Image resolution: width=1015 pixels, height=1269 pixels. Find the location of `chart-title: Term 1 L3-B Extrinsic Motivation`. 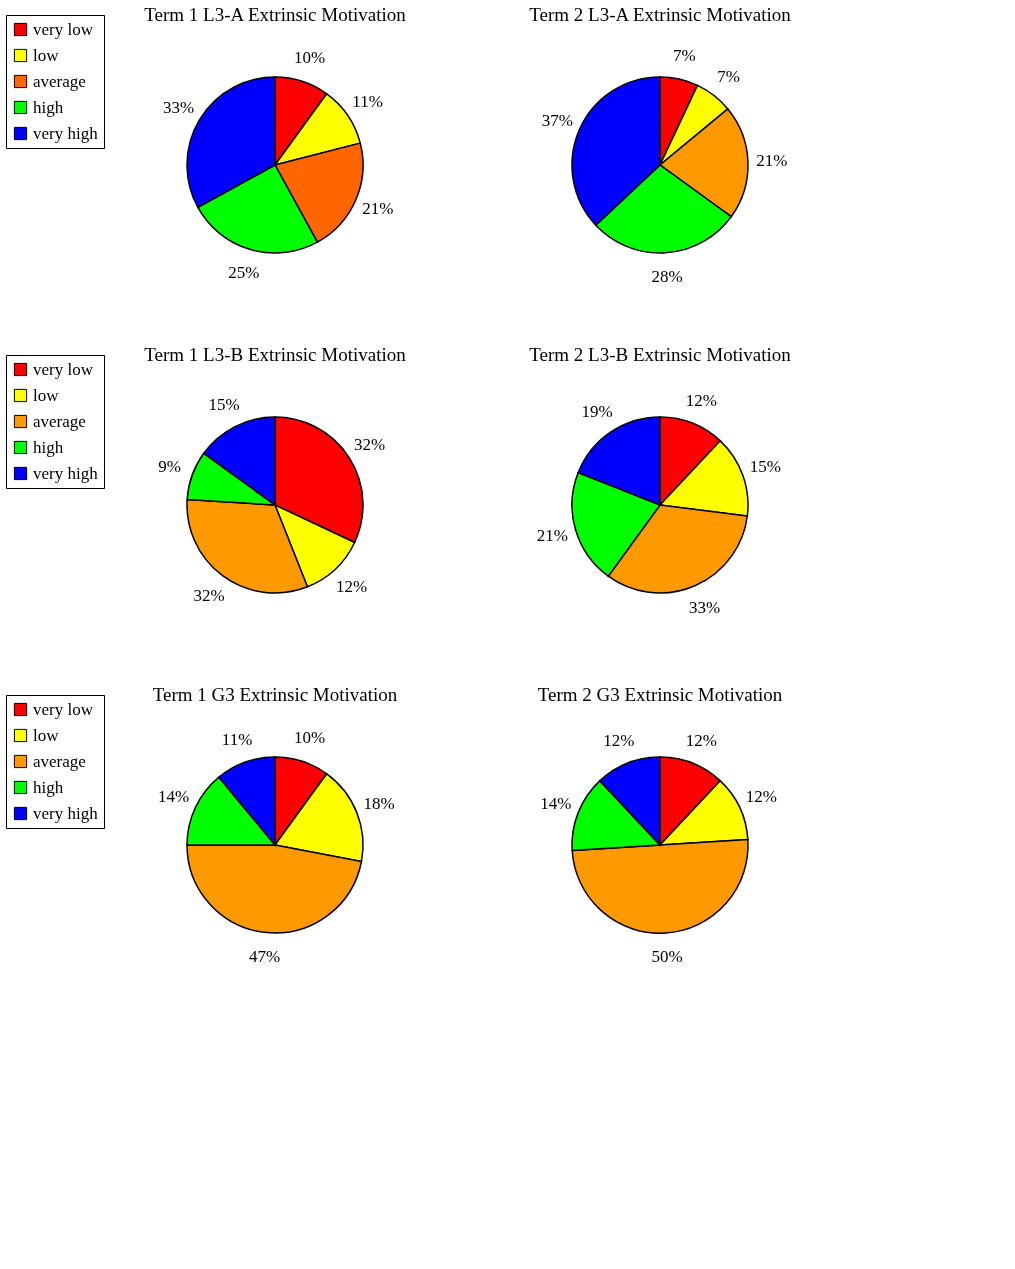

chart-title: Term 1 L3-B Extrinsic Motivation is located at coordinates (275, 354).